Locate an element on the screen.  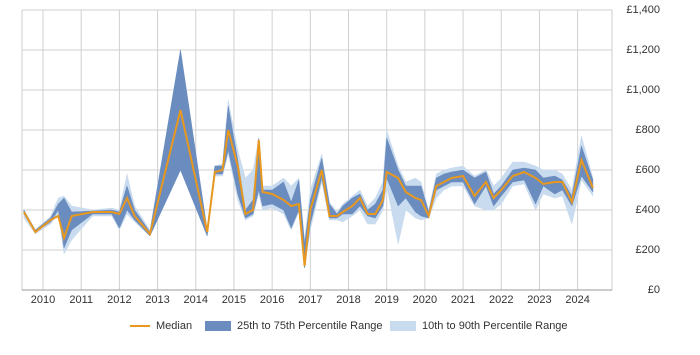
y-tick-label: £0 is located at coordinates (654, 290).